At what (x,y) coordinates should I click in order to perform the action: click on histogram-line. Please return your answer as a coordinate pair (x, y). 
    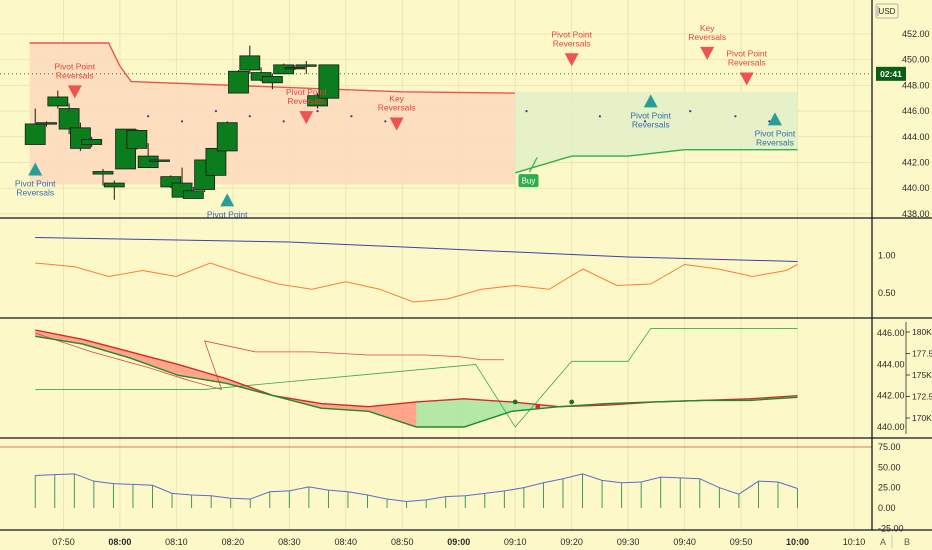
    Looking at the image, I should click on (416, 487).